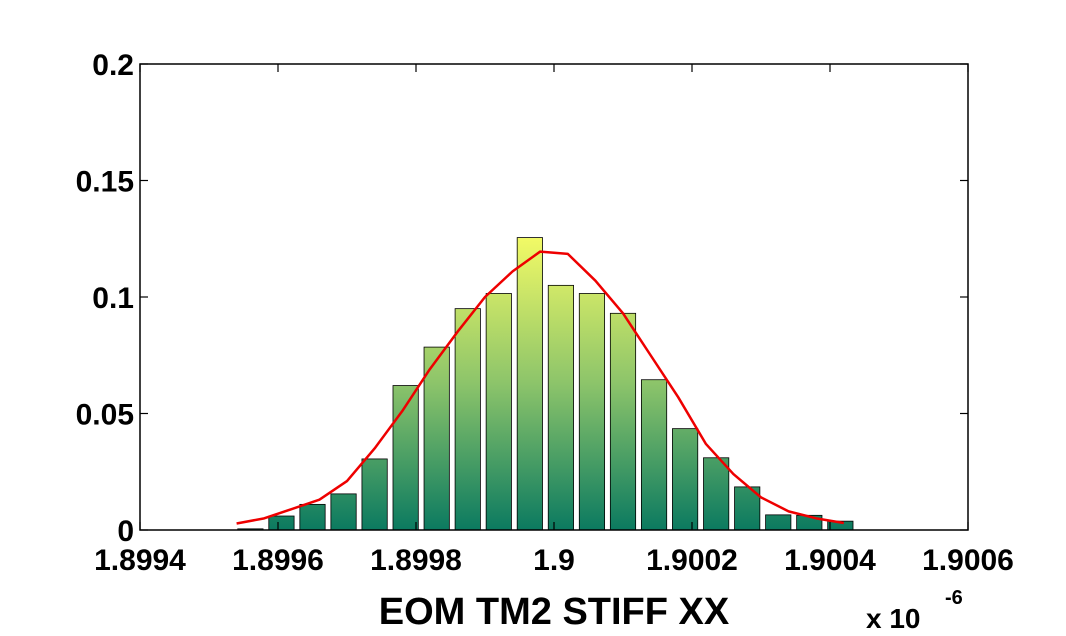 This screenshot has width=1066, height=636. What do you see at coordinates (416, 560) in the screenshot?
I see `x-tick-label: 1.8998` at bounding box center [416, 560].